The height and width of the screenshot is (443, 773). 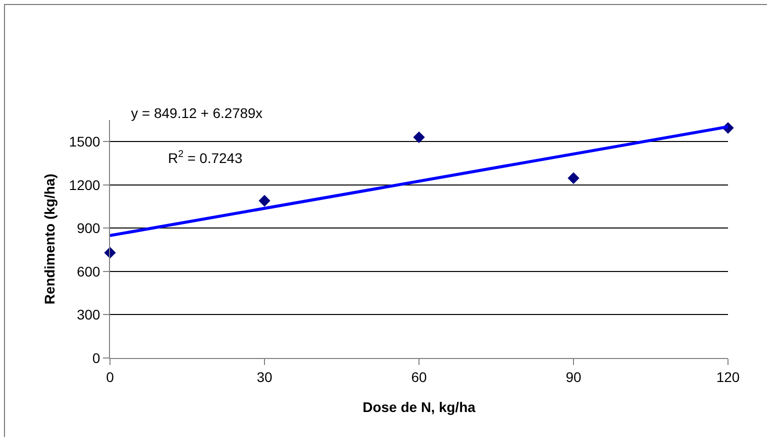 What do you see at coordinates (110, 376) in the screenshot?
I see `x-tick-label: 0` at bounding box center [110, 376].